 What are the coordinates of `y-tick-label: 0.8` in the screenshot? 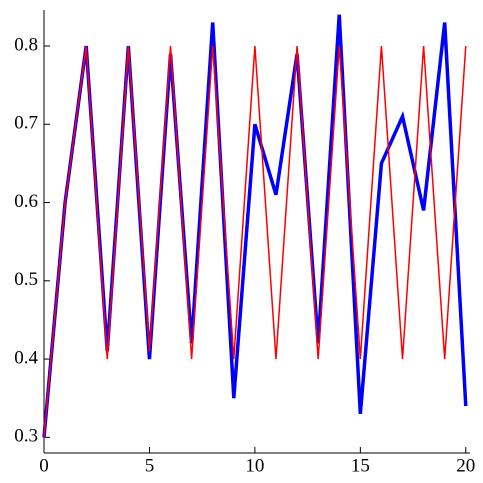 It's located at (26, 44).